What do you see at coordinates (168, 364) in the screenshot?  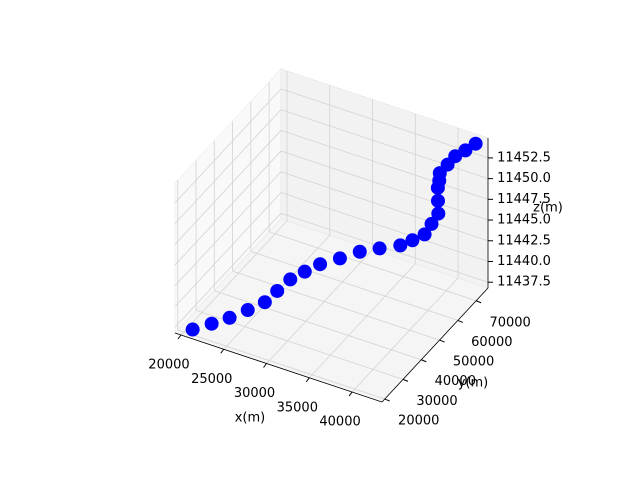 I see `x-tick-label: 20000` at bounding box center [168, 364].